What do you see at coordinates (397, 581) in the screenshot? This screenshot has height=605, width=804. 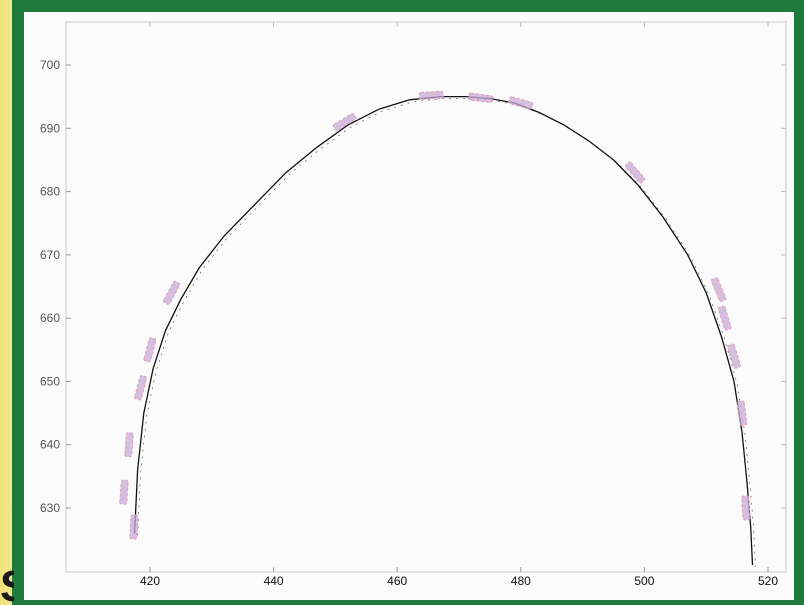 I see `x-tick-label: 460` at bounding box center [397, 581].